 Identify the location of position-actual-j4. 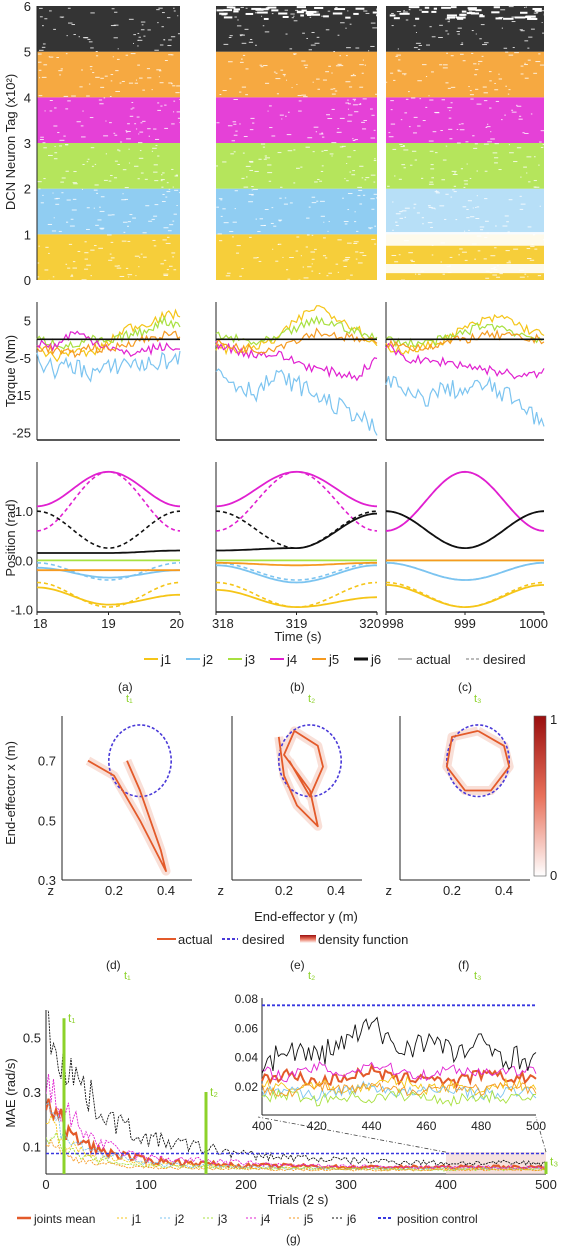
(108, 489).